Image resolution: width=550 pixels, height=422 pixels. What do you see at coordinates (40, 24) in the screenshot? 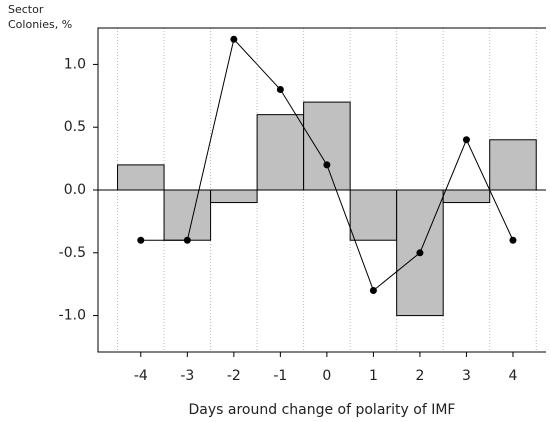
I see `y-axis-label: Colonies, %` at bounding box center [40, 24].